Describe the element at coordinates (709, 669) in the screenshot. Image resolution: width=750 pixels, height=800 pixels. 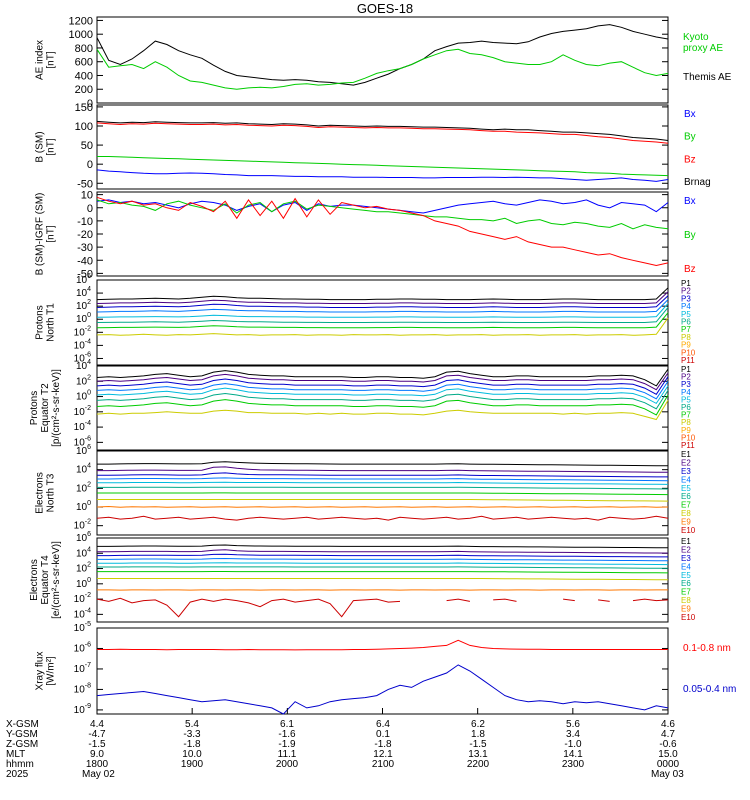
I see `legend: 0.1-0.8 nm 0.05-0.4 nm` at that location.